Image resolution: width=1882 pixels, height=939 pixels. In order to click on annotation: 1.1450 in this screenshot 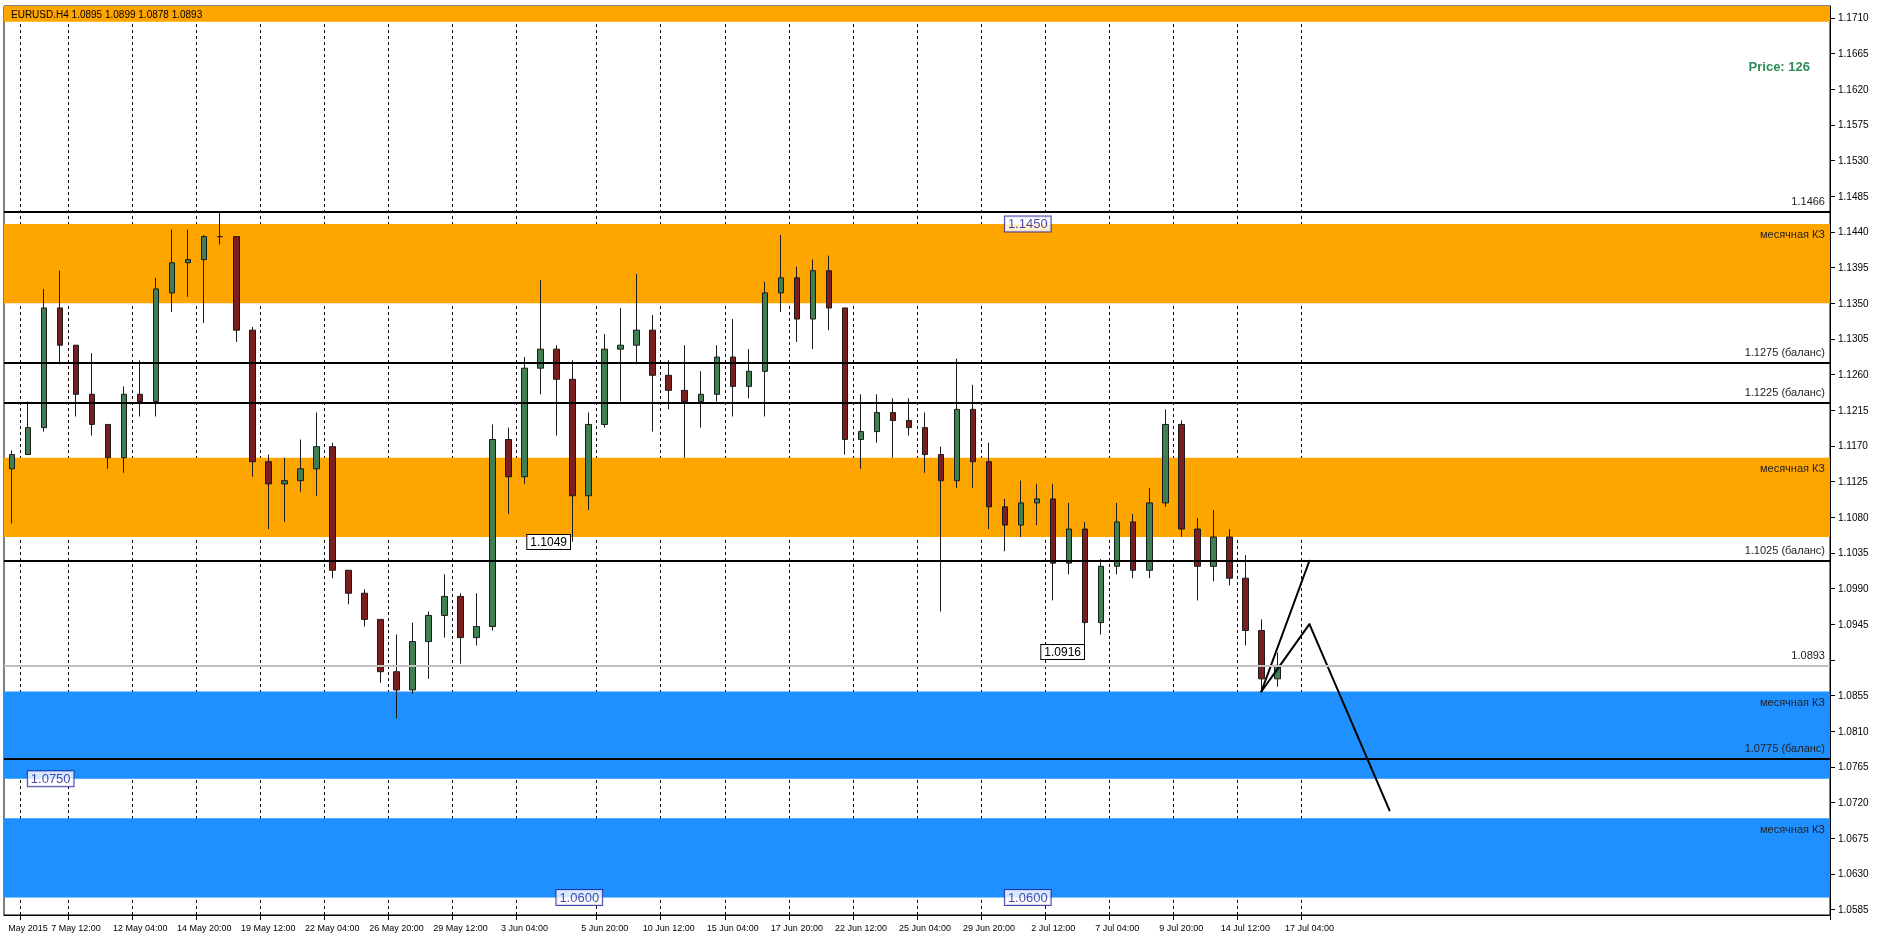, I will do `click(1027, 224)`.